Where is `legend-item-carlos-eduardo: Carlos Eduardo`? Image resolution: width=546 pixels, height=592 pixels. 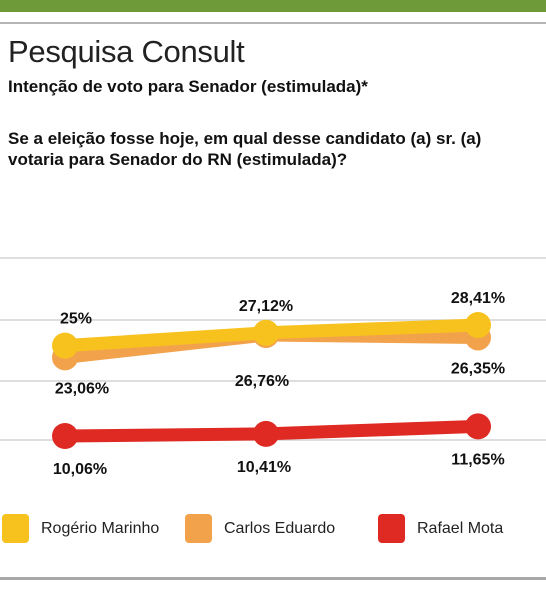
legend-item-carlos-eduardo: Carlos Eduardo is located at coordinates (260, 528).